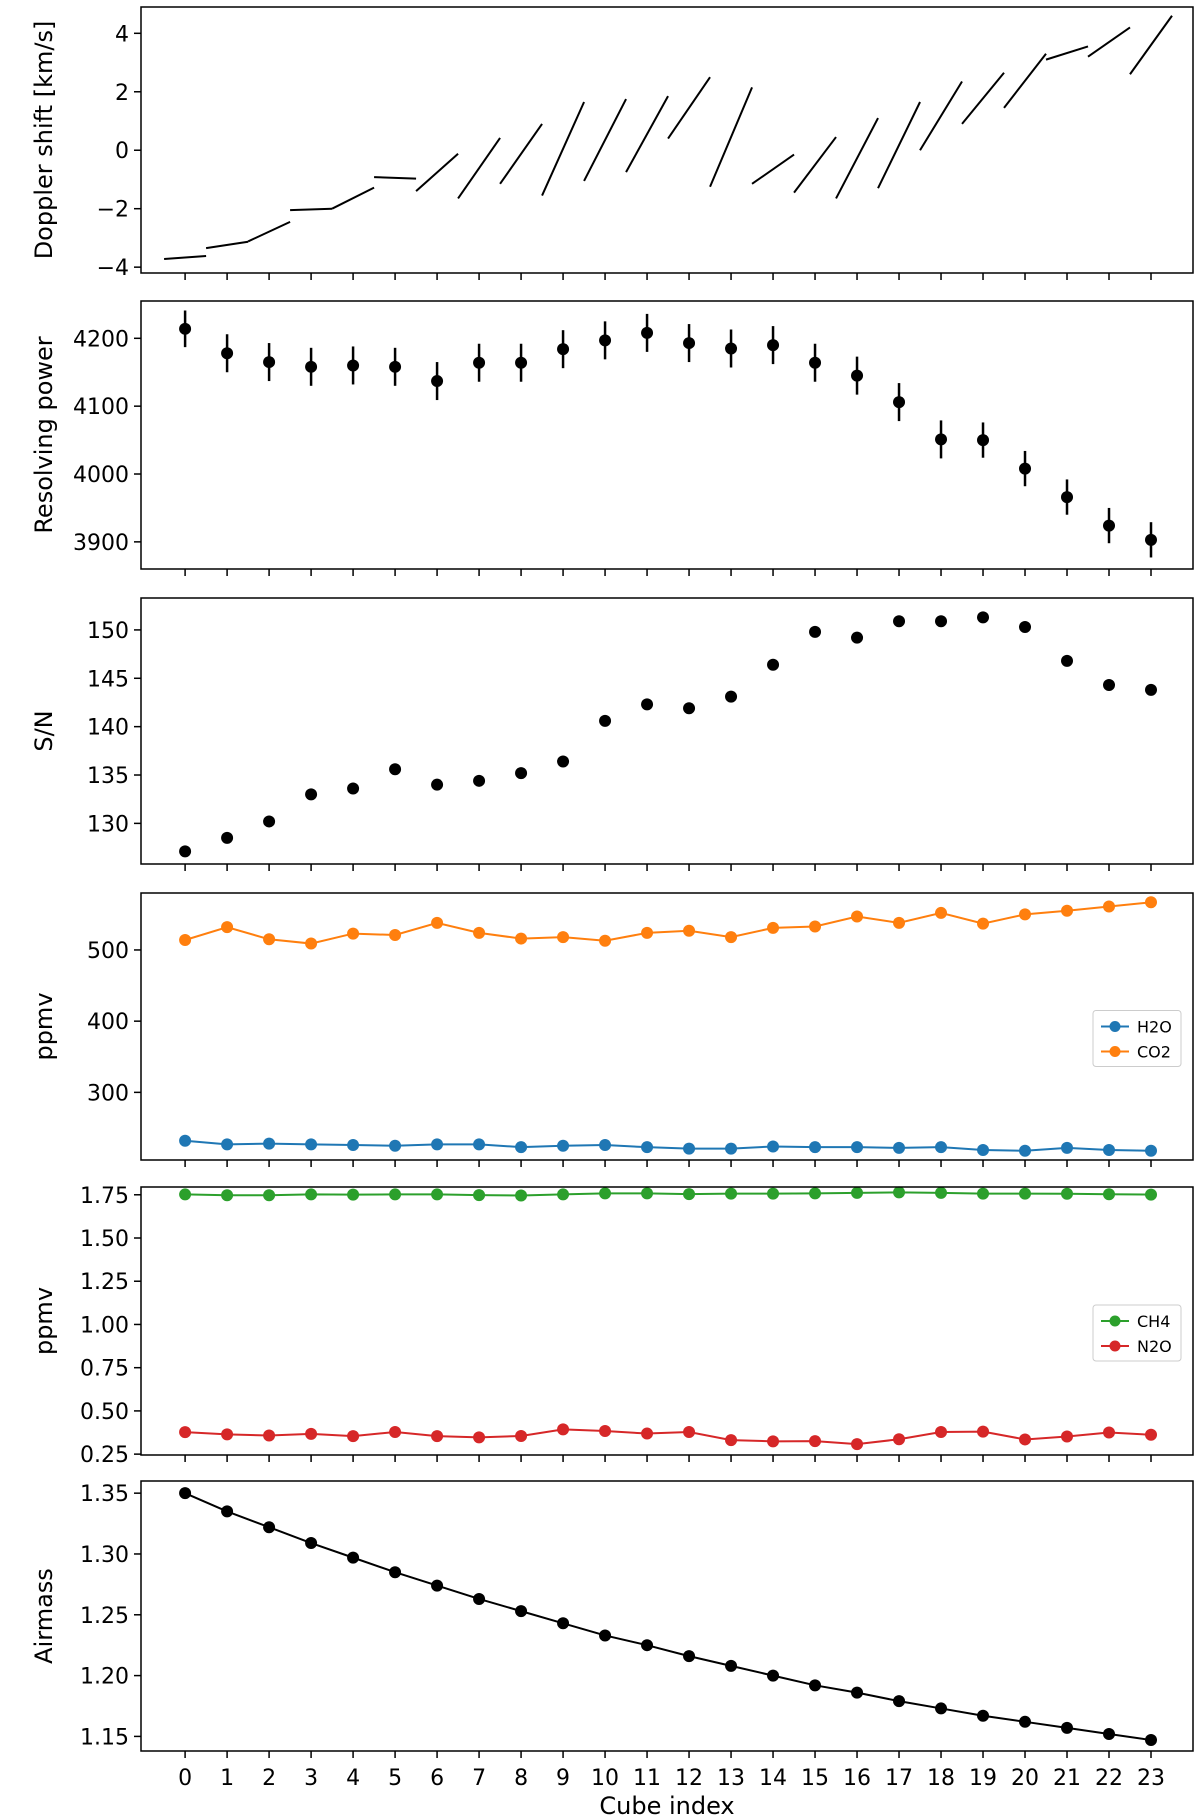 This screenshot has width=1200, height=1819. I want to click on y-tick-label: 4200, so click(101, 339).